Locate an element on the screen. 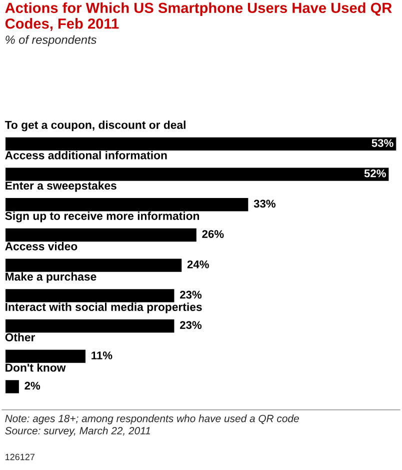 The width and height of the screenshot is (402, 470). y-tick-label: Interact with social media properties is located at coordinates (104, 308).